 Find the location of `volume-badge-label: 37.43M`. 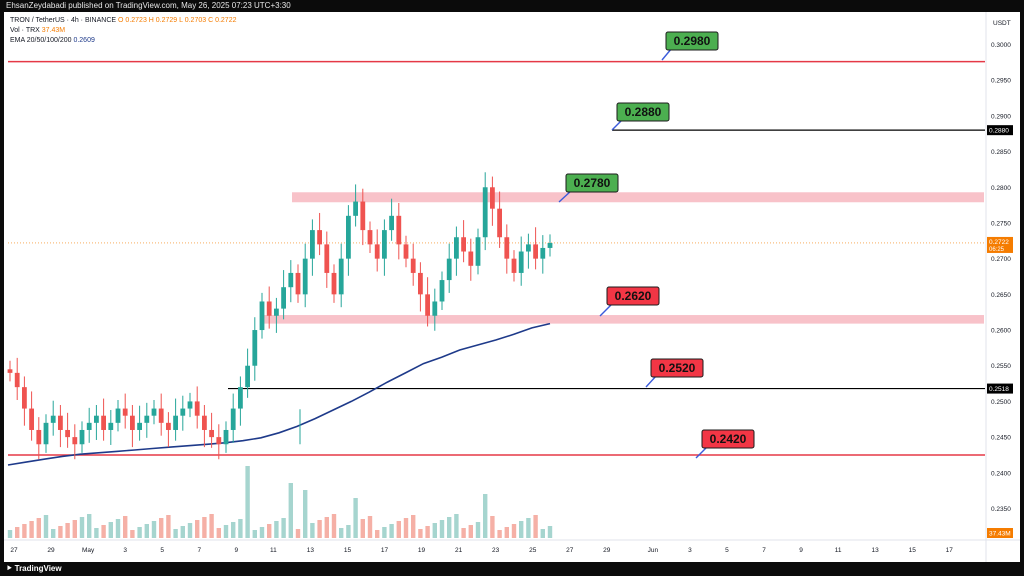

volume-badge-label: 37.43M is located at coordinates (1000, 534).